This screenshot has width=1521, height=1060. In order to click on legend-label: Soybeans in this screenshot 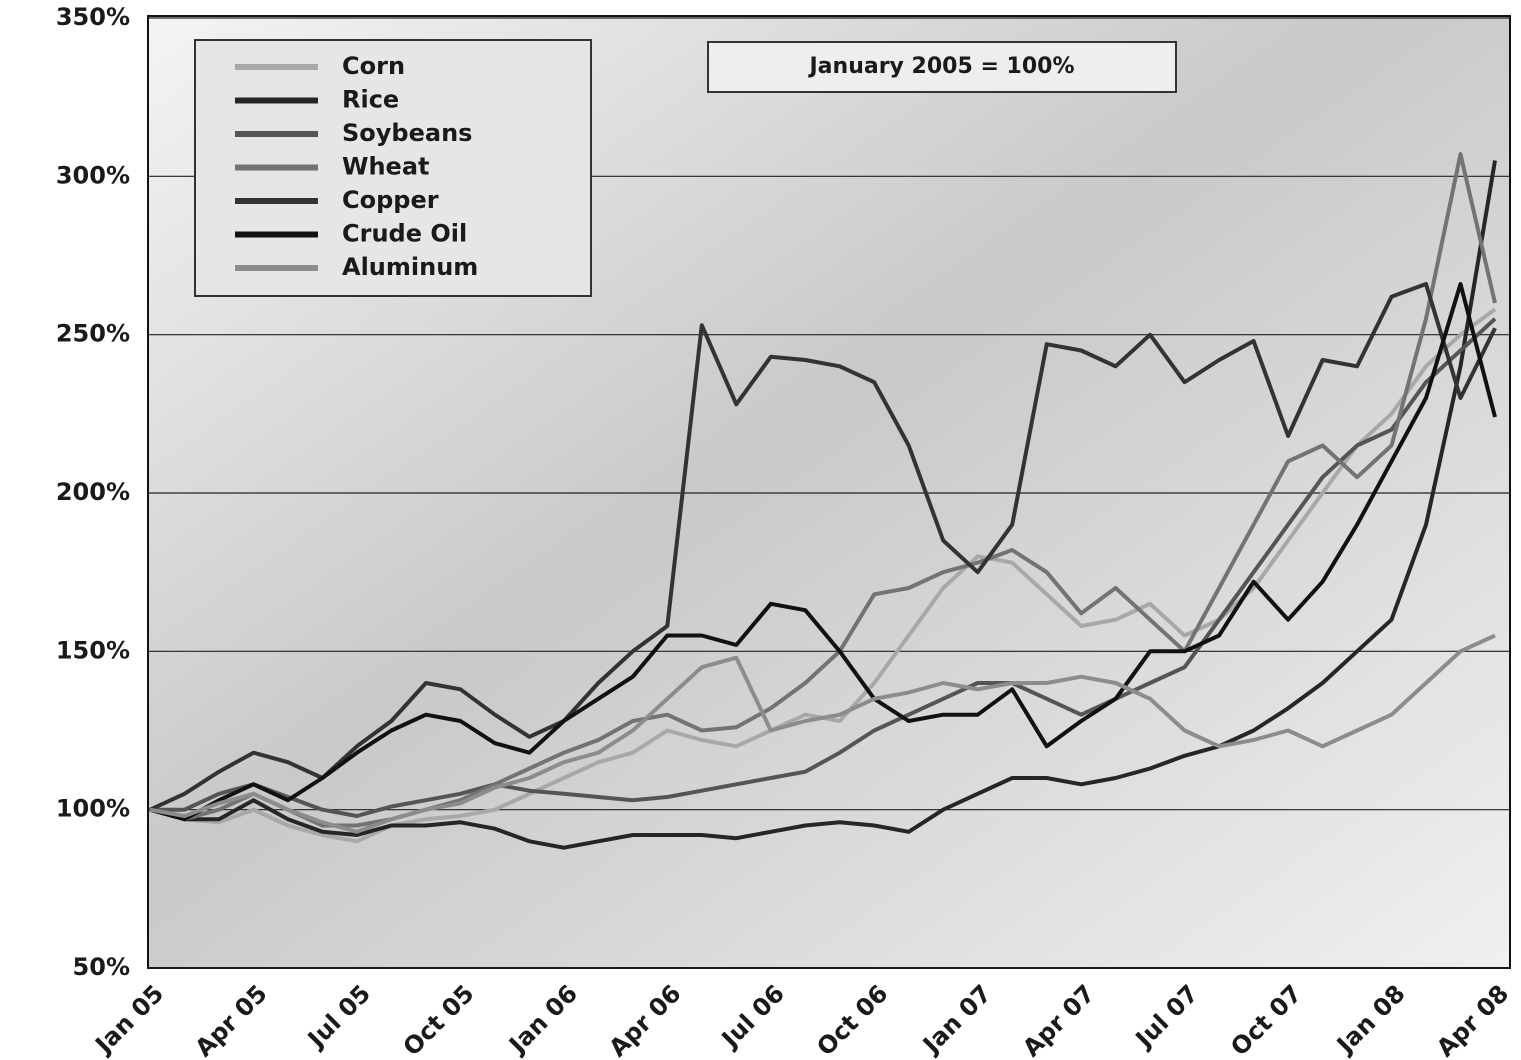, I will do `click(407, 133)`.